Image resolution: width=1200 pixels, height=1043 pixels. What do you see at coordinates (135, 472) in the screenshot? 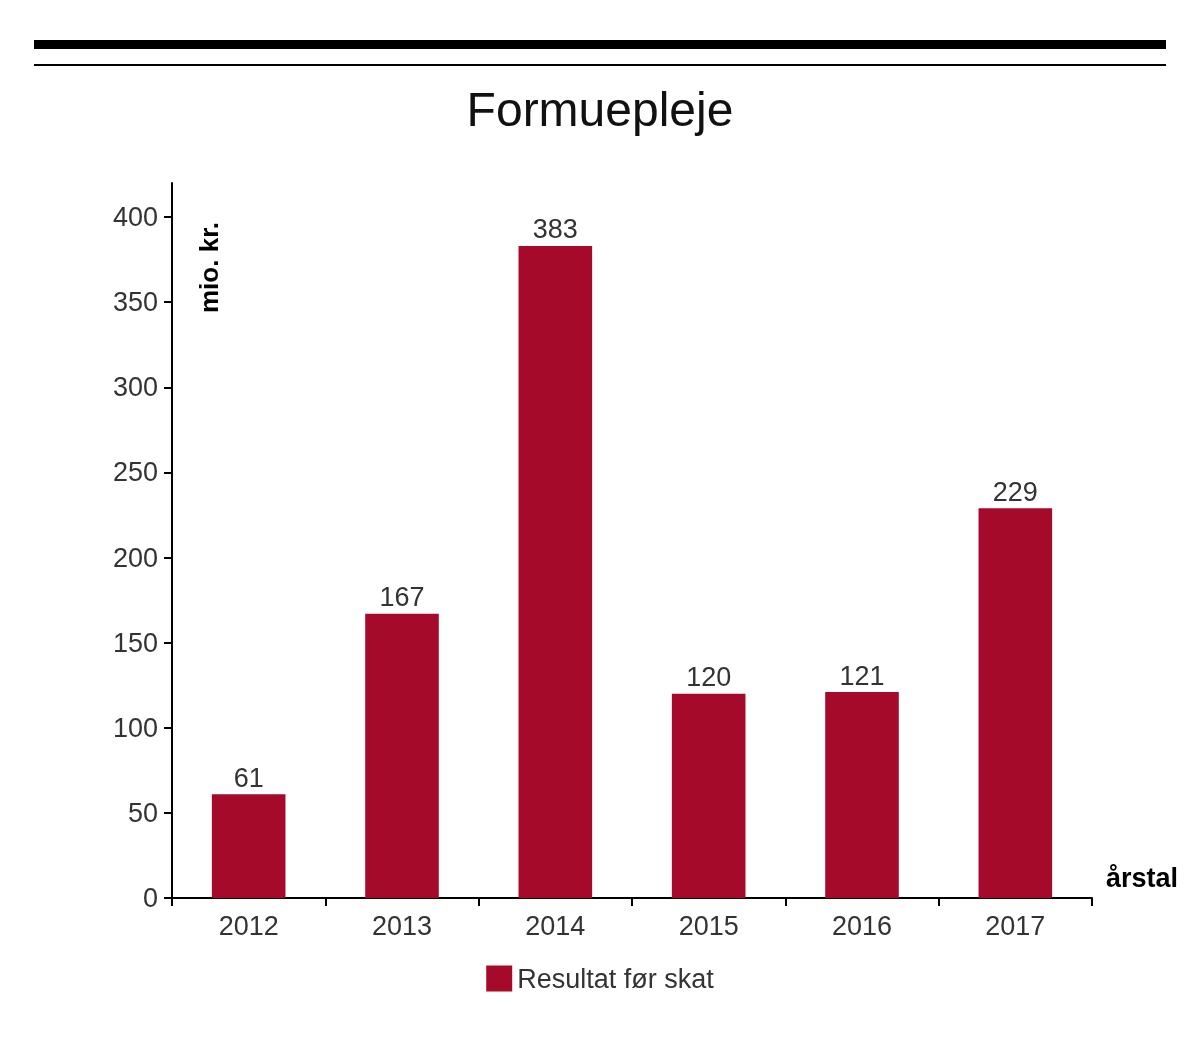
I see `y-tick-label: 250` at bounding box center [135, 472].